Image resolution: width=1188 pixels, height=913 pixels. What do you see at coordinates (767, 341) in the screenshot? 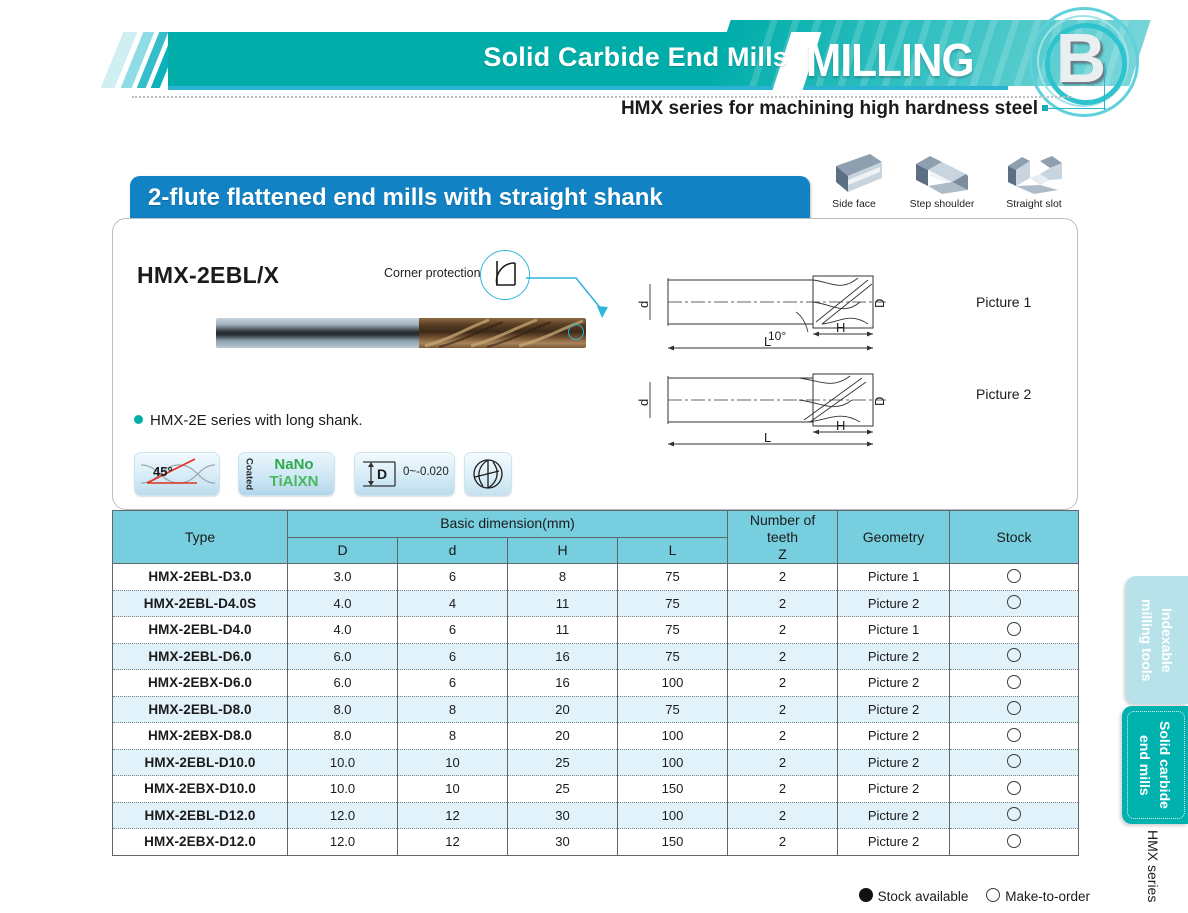
I see `picture-1-L: L` at bounding box center [767, 341].